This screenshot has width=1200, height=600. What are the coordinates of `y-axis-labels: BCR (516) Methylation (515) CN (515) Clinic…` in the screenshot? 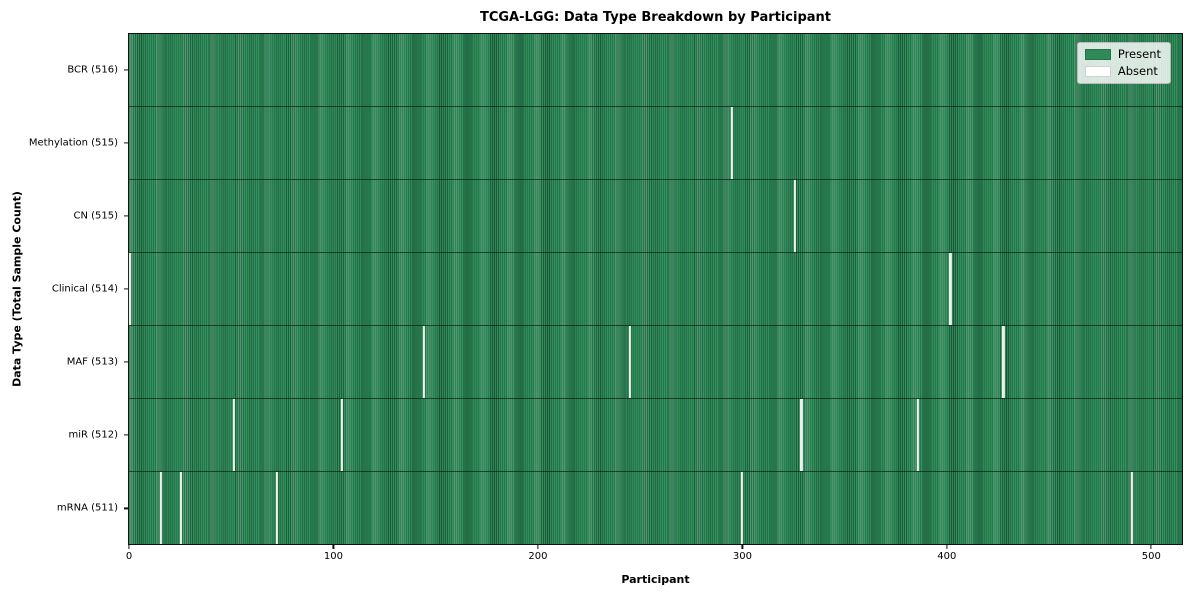 It's located at (64, 289).